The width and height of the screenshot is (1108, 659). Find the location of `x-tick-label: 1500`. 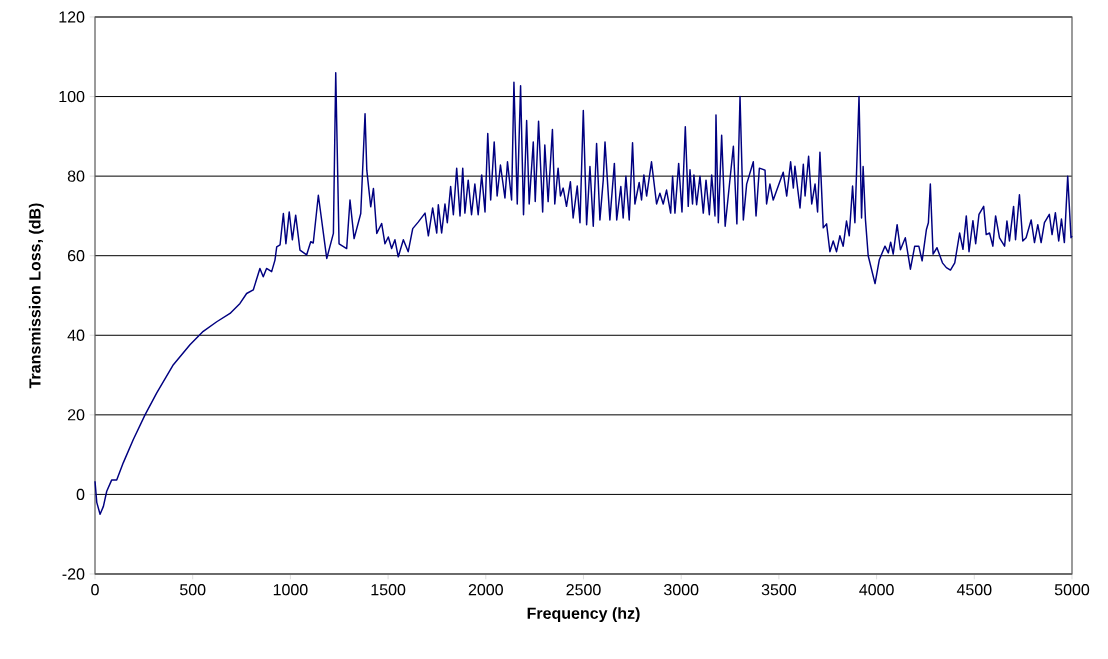

x-tick-label: 1500 is located at coordinates (388, 590).